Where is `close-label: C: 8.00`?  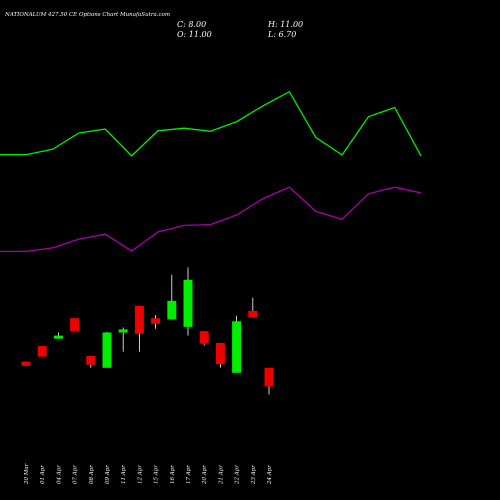
close-label: C: 8.00 is located at coordinates (191, 24).